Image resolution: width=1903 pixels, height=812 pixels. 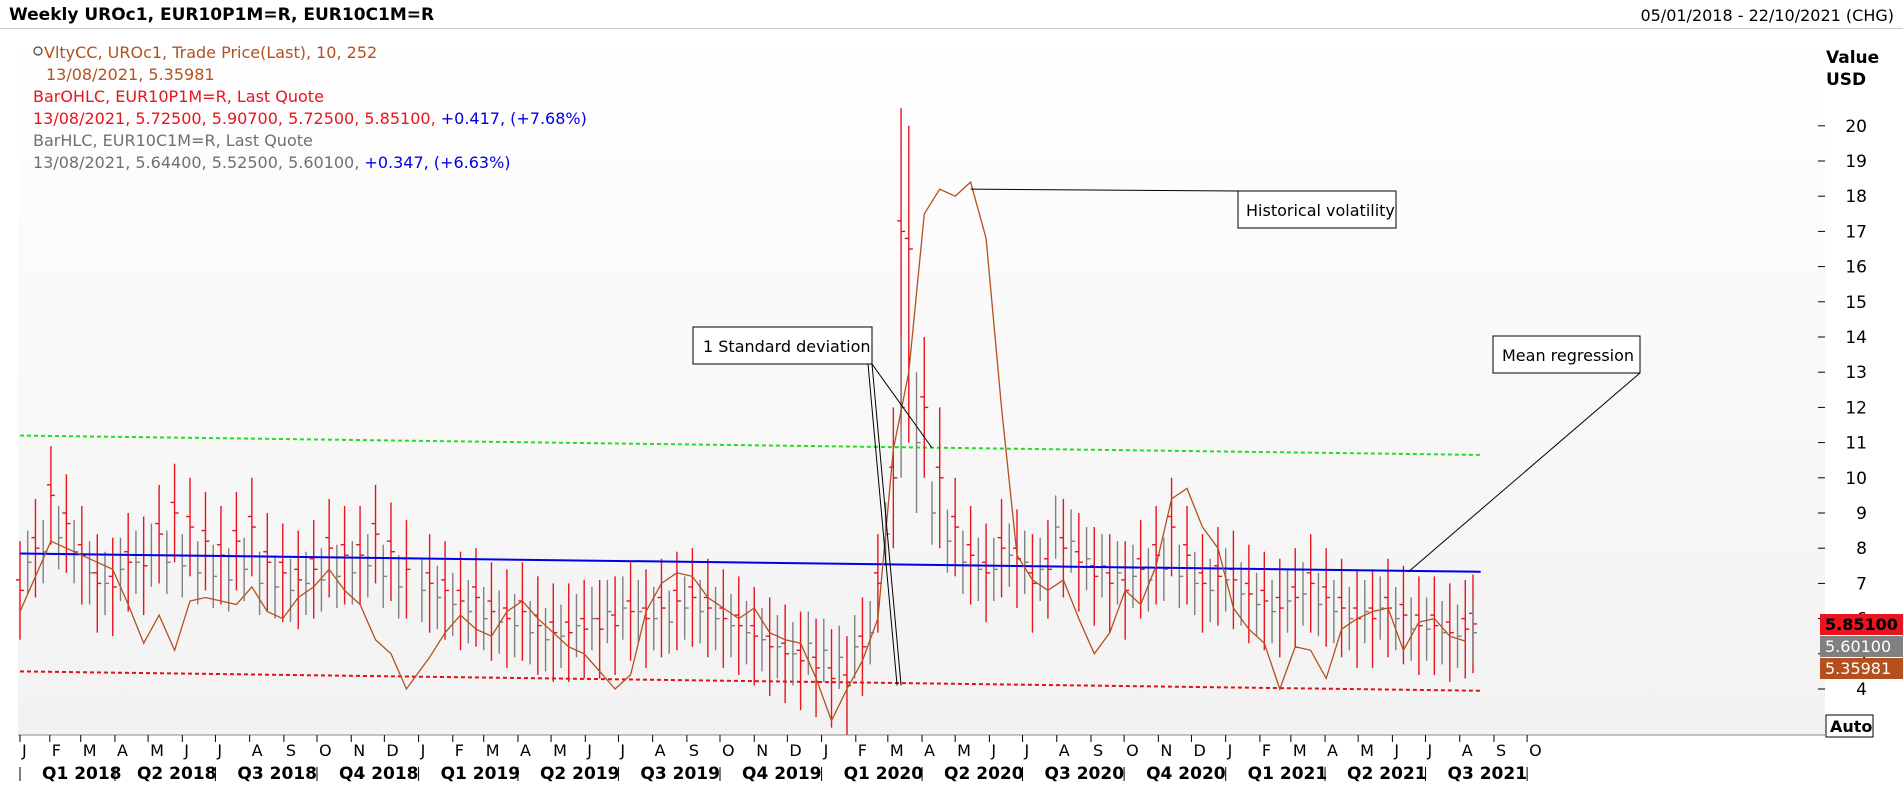 I want to click on x-quarter-label: Q3 2018, so click(x=277, y=774).